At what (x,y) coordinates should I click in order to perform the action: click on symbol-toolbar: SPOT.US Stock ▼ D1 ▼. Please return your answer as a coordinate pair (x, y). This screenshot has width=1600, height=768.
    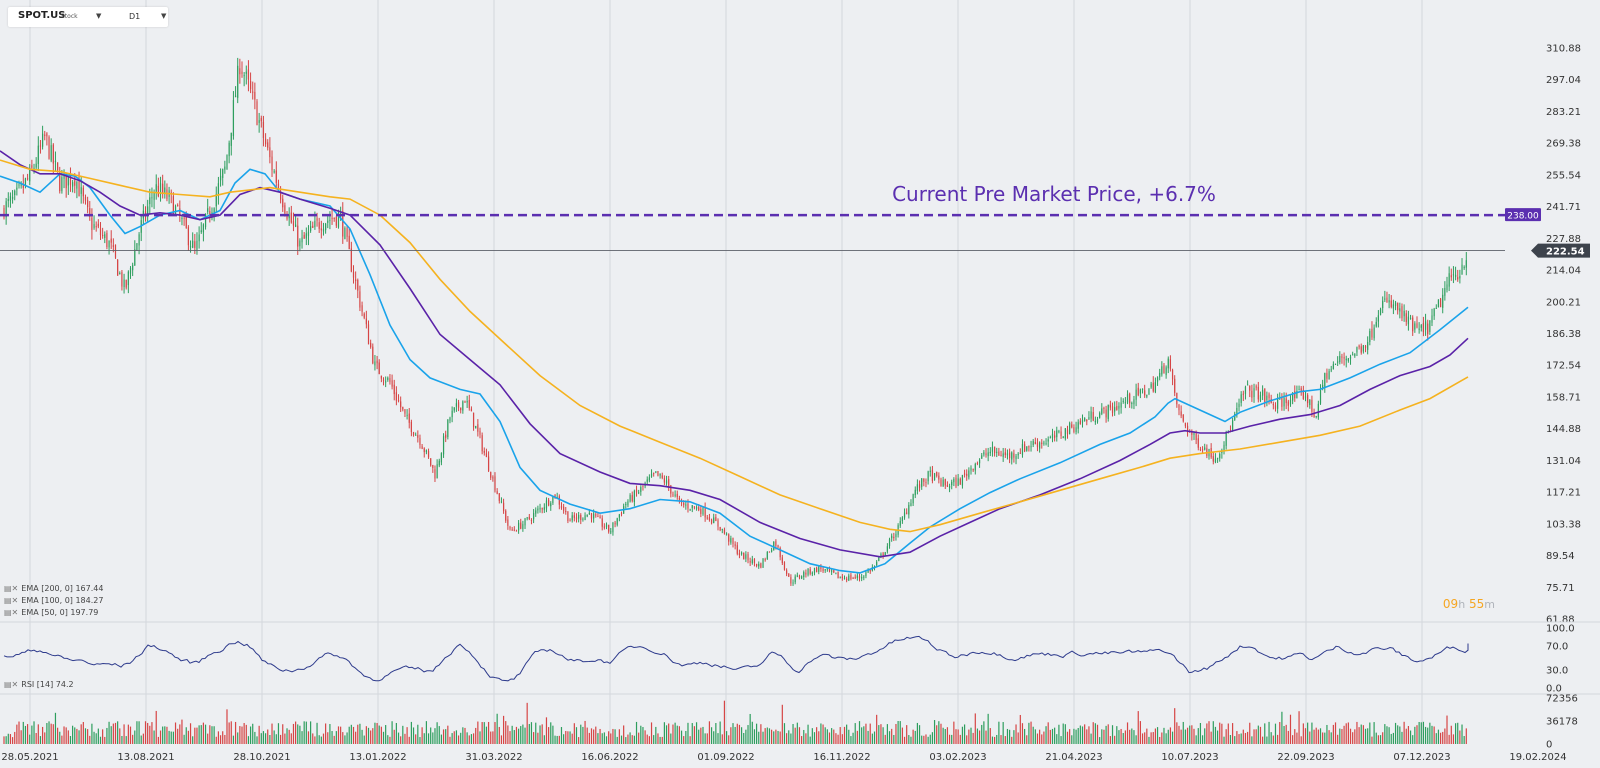
    Looking at the image, I should click on (88, 17).